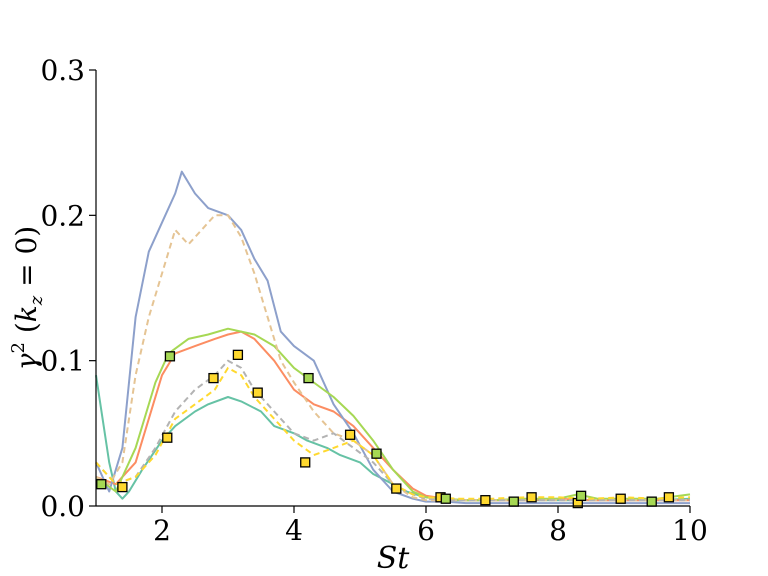  I want to click on y-axis-title: γ2 (kz = 0), so click(27, 298).